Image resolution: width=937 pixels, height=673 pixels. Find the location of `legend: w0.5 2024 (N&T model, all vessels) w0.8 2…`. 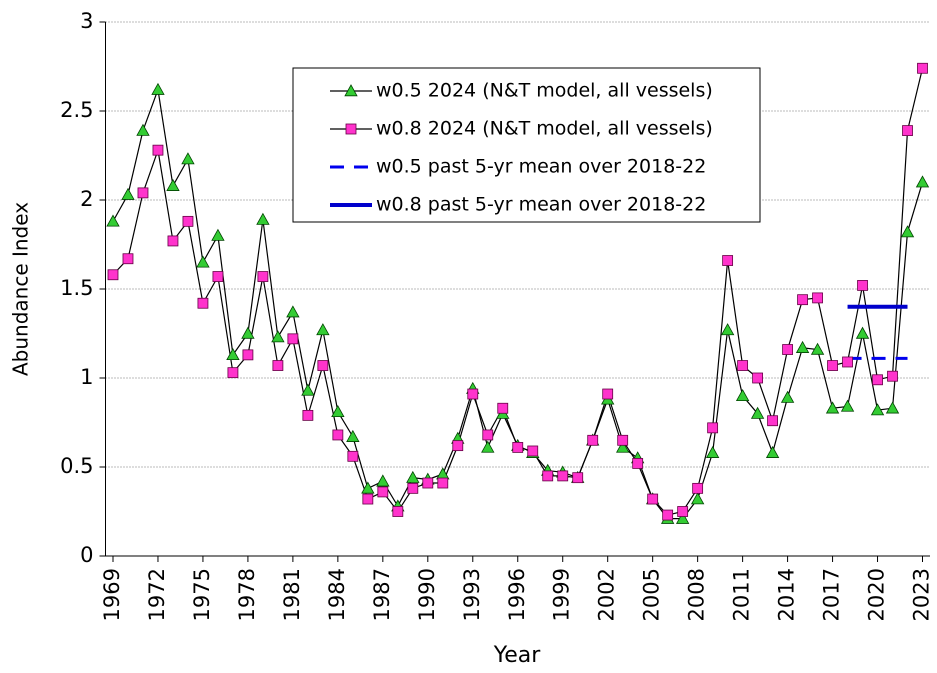

legend: w0.5 2024 (N&T model, all vessels) w0.8 2… is located at coordinates (526, 145).